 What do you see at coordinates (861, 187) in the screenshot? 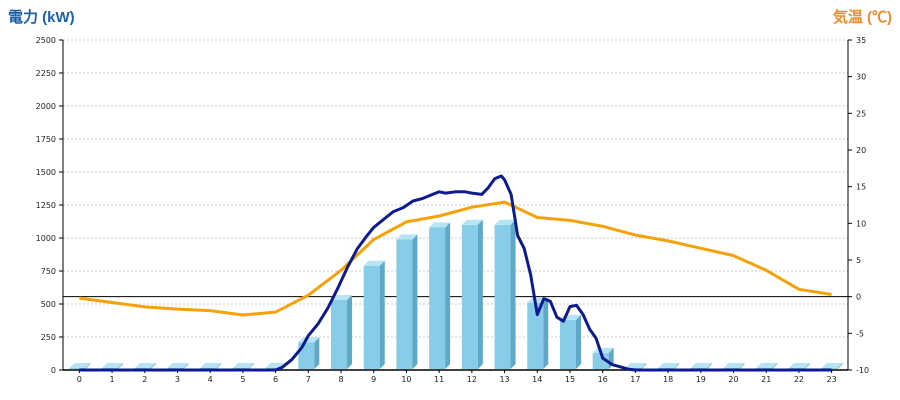
I see `right-tick-label: 15` at bounding box center [861, 187].